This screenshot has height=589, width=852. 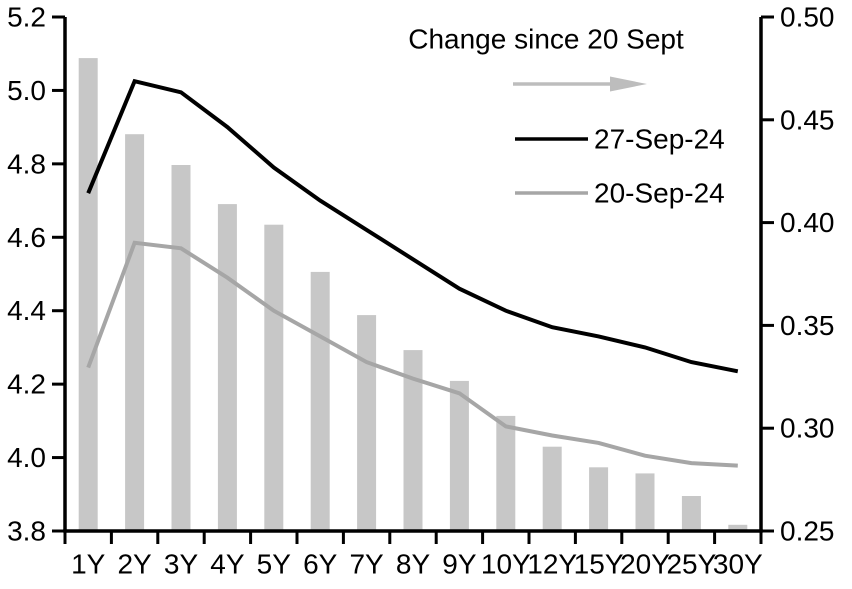 What do you see at coordinates (88, 294) in the screenshot?
I see `bar-change-1Y` at bounding box center [88, 294].